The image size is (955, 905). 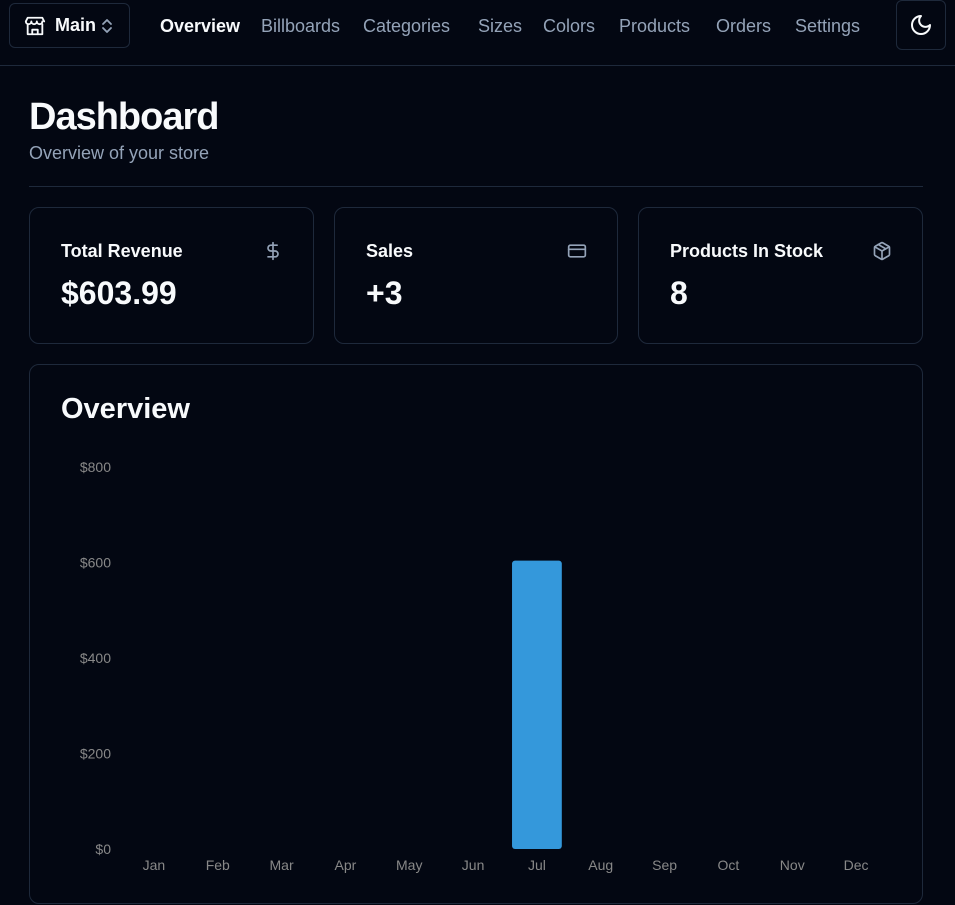 What do you see at coordinates (569, 26) in the screenshot?
I see `nav-link-colors: Colors` at bounding box center [569, 26].